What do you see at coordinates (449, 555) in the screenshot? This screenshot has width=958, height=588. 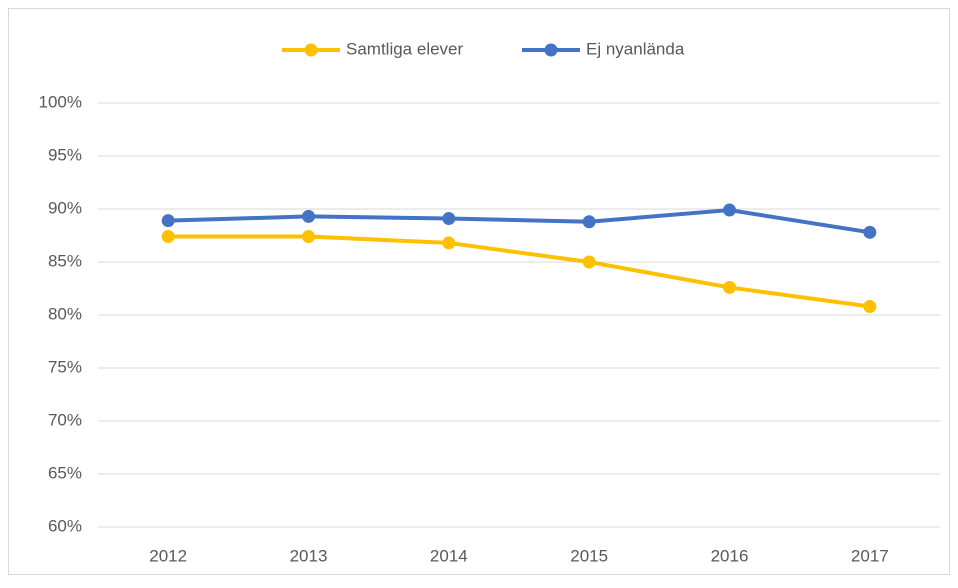 I see `x-tick-label: 2014` at bounding box center [449, 555].